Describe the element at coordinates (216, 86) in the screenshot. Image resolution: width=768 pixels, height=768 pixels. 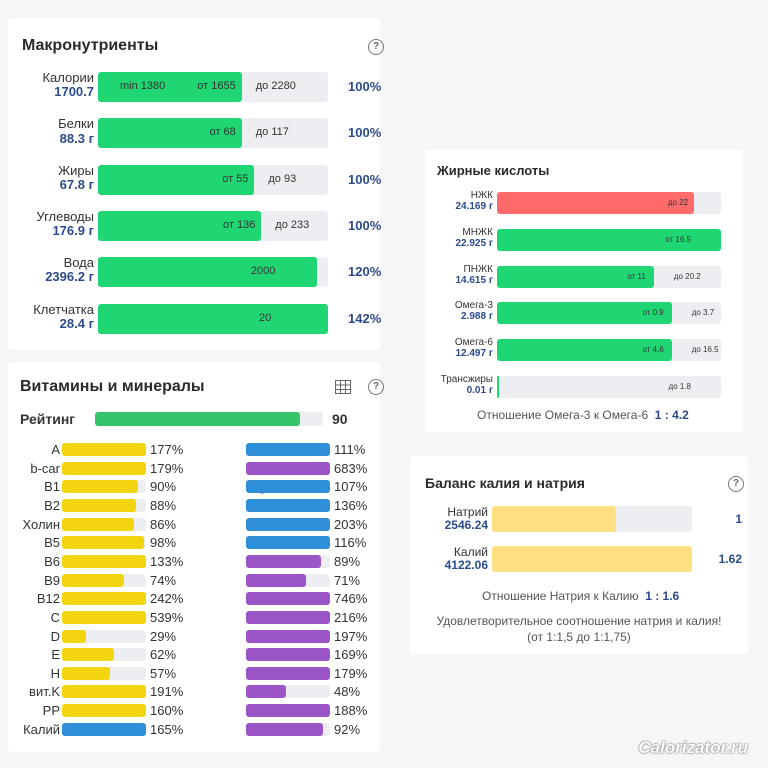
I see `from-marker: от 1655` at that location.